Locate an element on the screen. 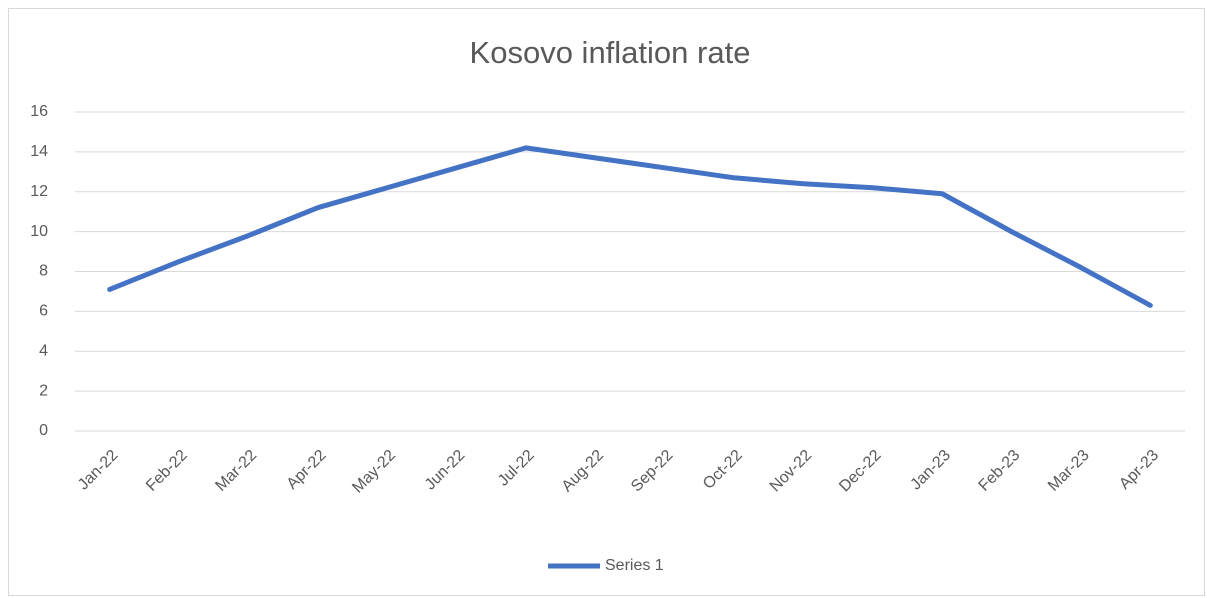  y-tick-label: 10 is located at coordinates (39, 231).